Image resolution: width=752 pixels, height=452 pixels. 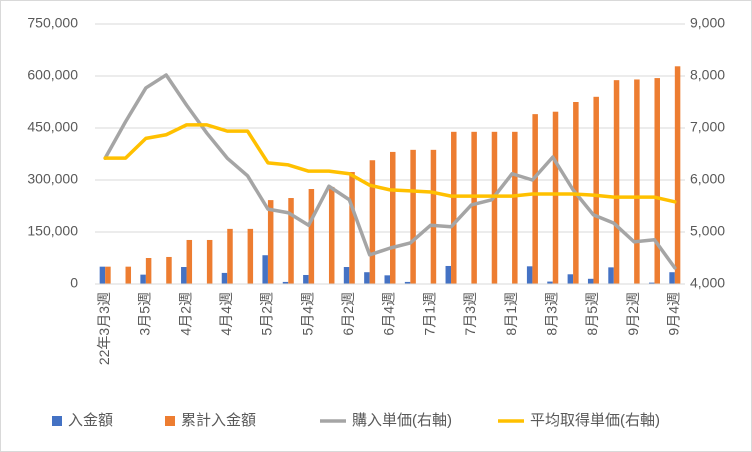 What do you see at coordinates (52, 75) in the screenshot?
I see `y-tick-label: 600,000` at bounding box center [52, 75].